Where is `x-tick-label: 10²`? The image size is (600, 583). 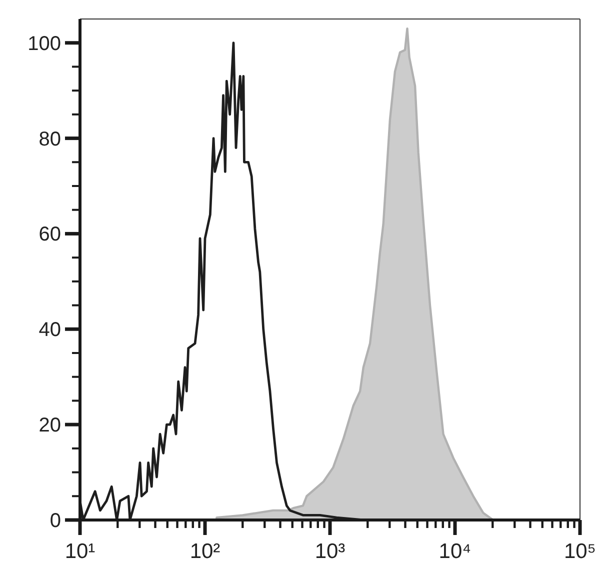 x-tick-label: 10² is located at coordinates (205, 551).